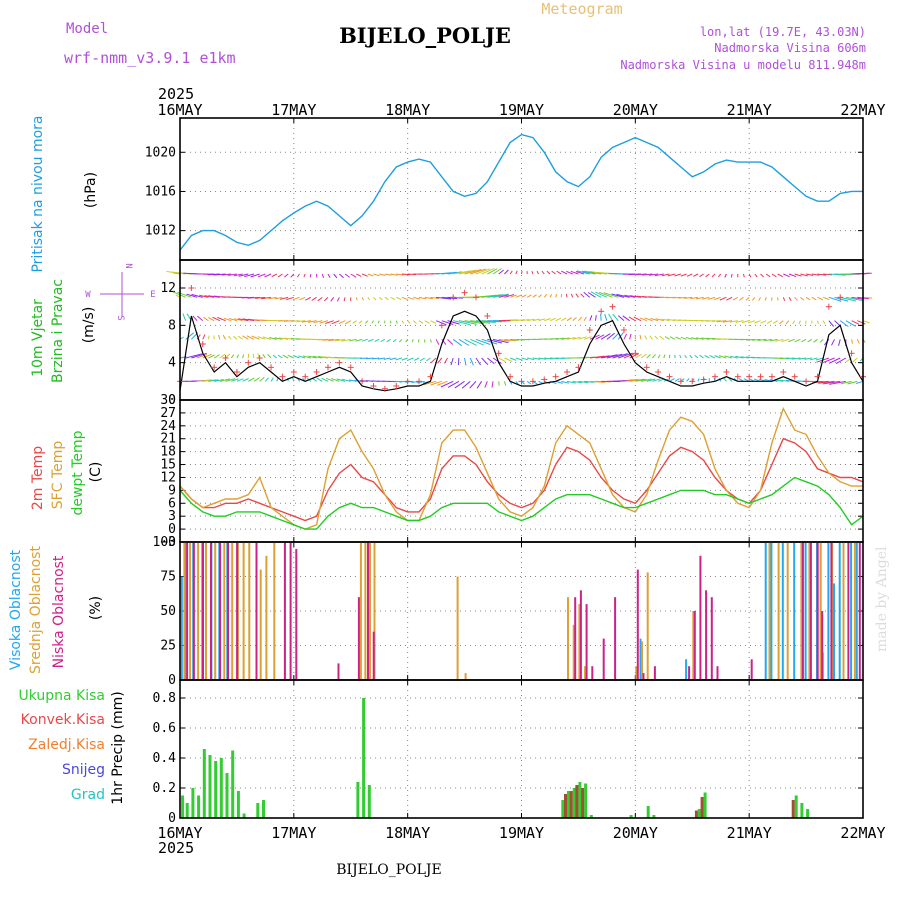  I want to click on temp-ytick-label: 21, so click(168, 439).